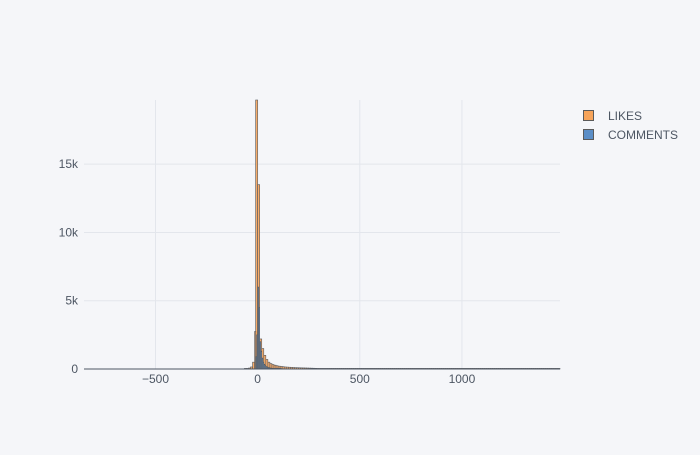  I want to click on legend-swatch-likes, so click(588, 115).